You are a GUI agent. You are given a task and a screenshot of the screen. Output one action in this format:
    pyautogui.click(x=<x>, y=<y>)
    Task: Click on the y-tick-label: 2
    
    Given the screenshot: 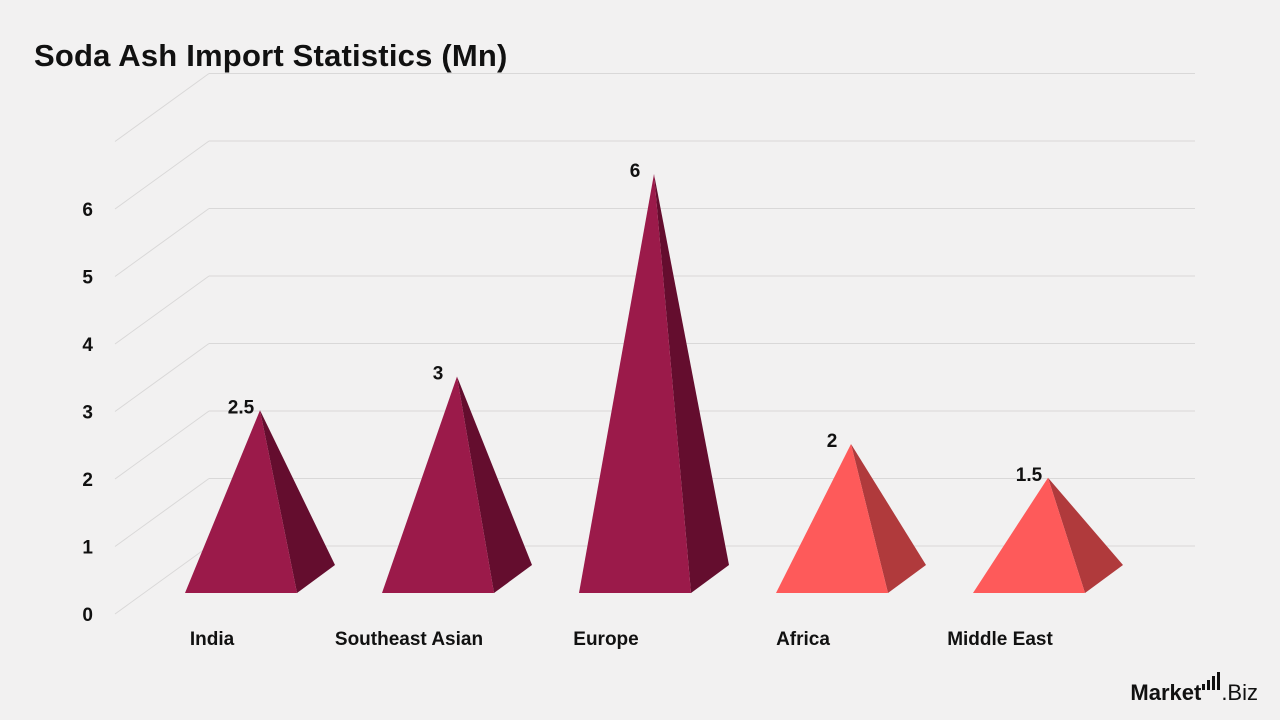 What is the action you would take?
    pyautogui.click(x=87, y=480)
    